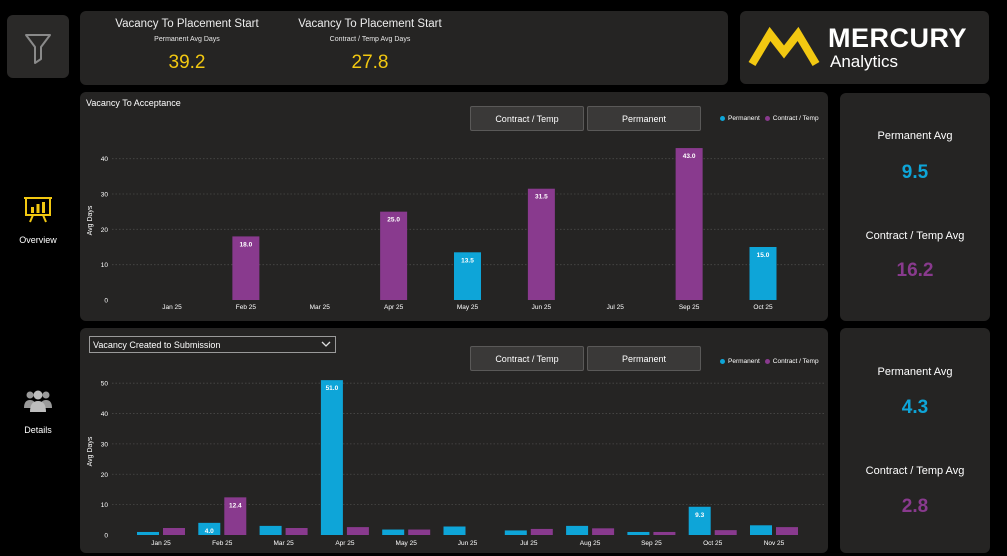  What do you see at coordinates (590, 543) in the screenshot?
I see `x-tick-label: Aug 25` at bounding box center [590, 543].